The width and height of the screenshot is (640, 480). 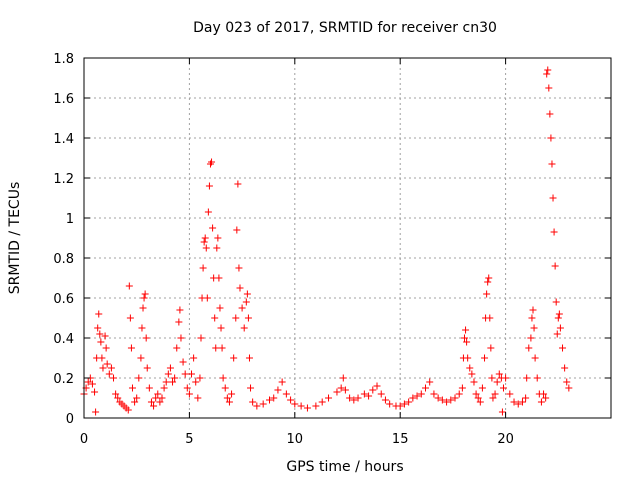 What do you see at coordinates (63, 179) in the screenshot?
I see `y-tick-label: 1.2` at bounding box center [63, 179].